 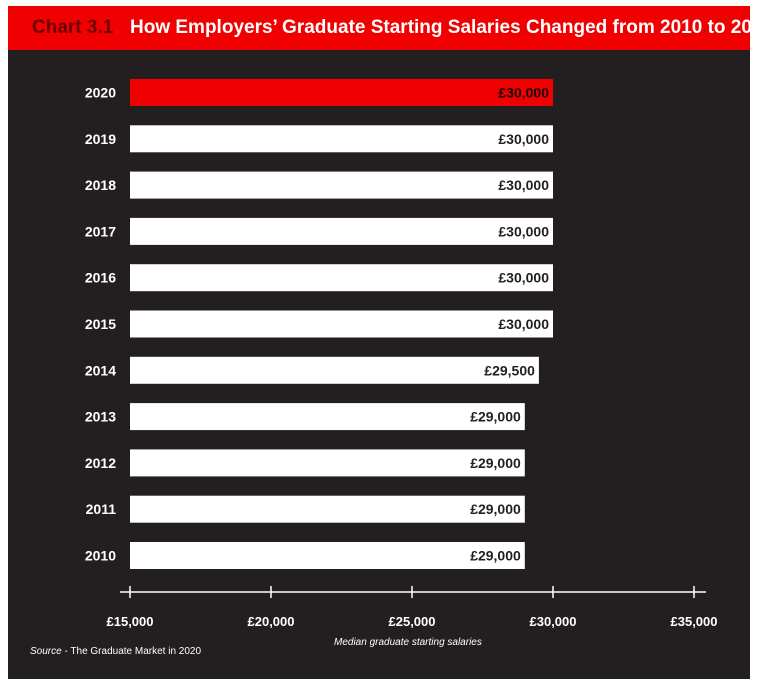 I want to click on bar-group-2012: 2012 £29,000, so click(x=305, y=463).